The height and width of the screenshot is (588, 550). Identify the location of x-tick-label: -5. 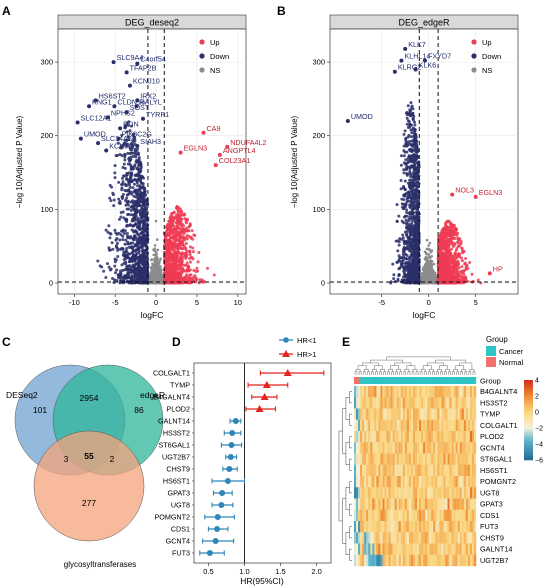
(115, 302).